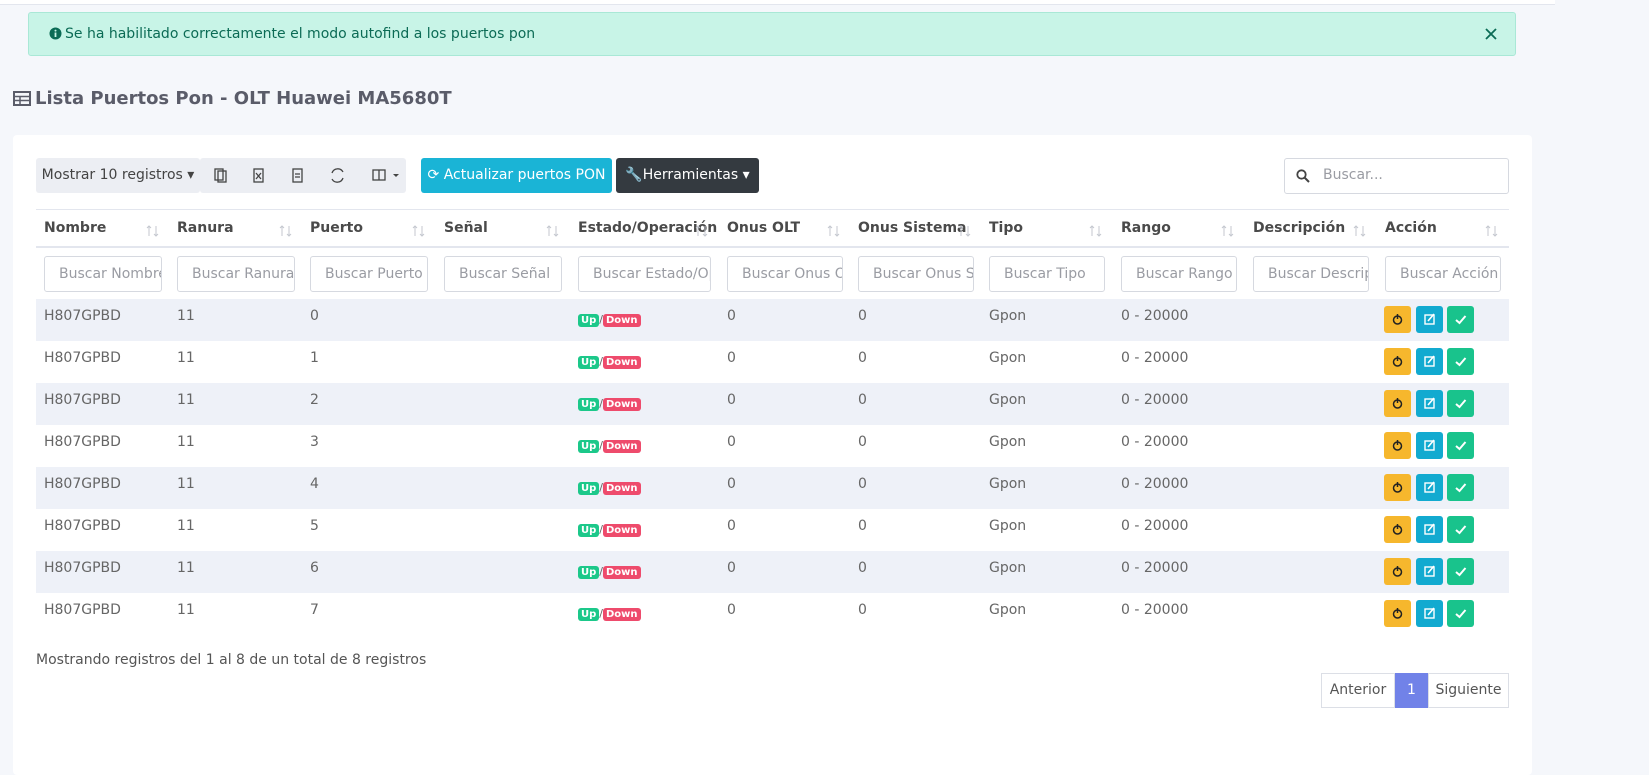 The height and width of the screenshot is (775, 1649). What do you see at coordinates (1411, 228) in the screenshot?
I see `column-header: Acción` at bounding box center [1411, 228].